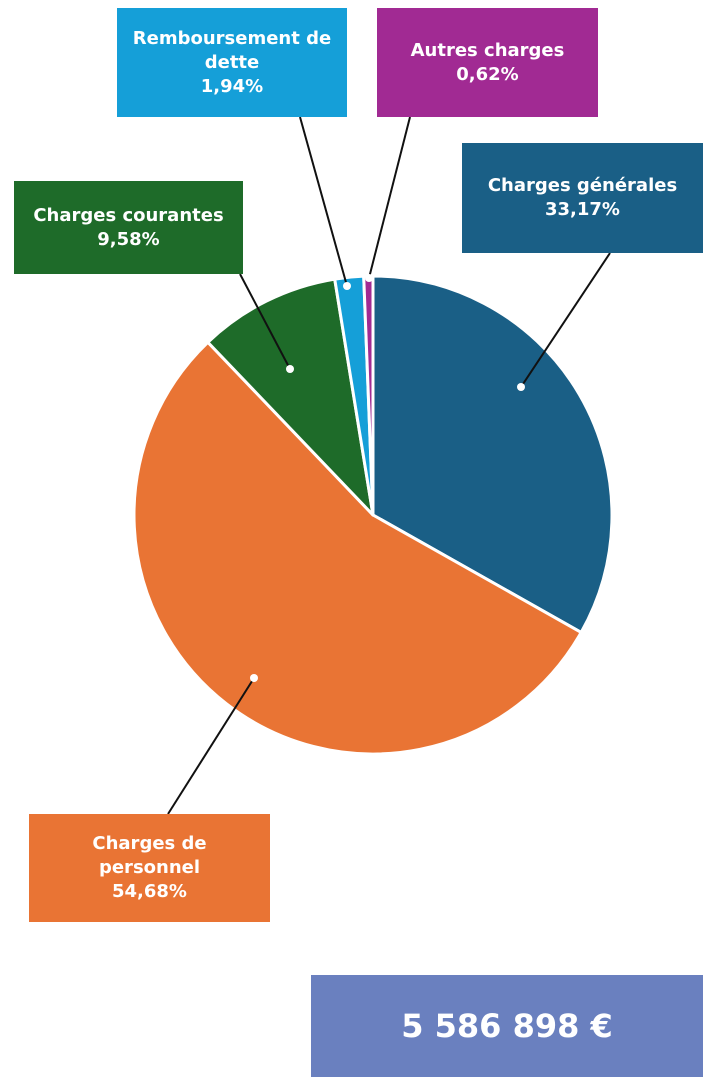 This screenshot has width=703, height=1077. Describe the element at coordinates (149, 891) in the screenshot. I see `slice-value: 54,68%` at that location.